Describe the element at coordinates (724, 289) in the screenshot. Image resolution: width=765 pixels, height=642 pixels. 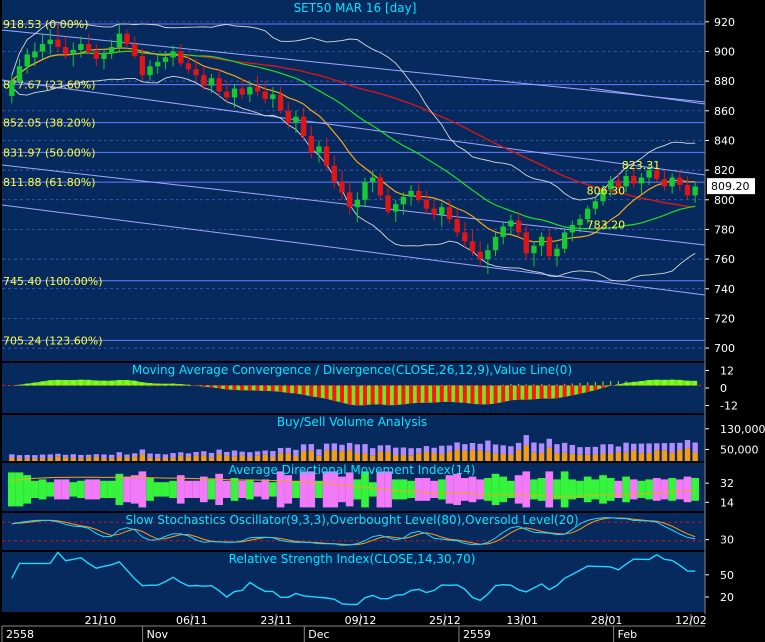
I see `price-tick-label: 740` at that location.